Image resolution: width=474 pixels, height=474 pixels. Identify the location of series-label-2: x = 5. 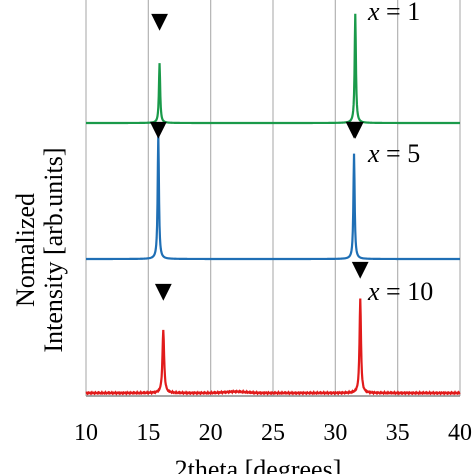
(393, 153).